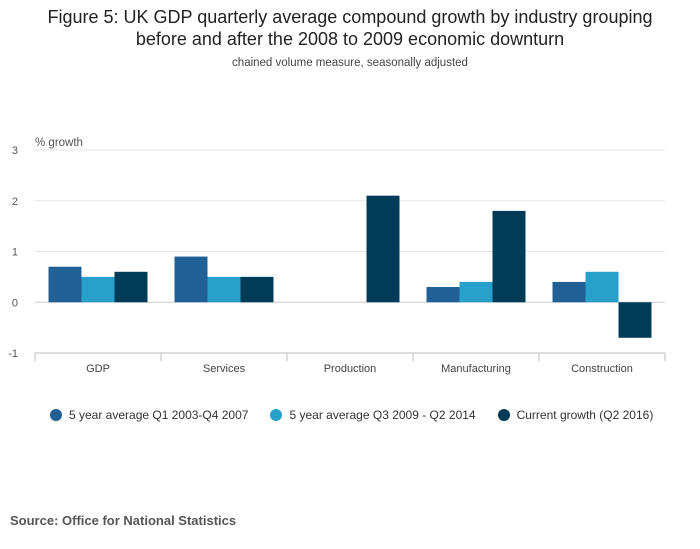 The width and height of the screenshot is (700, 549). I want to click on legend-item: 5 year average Q3 2009 - Q2 2014, so click(373, 415).